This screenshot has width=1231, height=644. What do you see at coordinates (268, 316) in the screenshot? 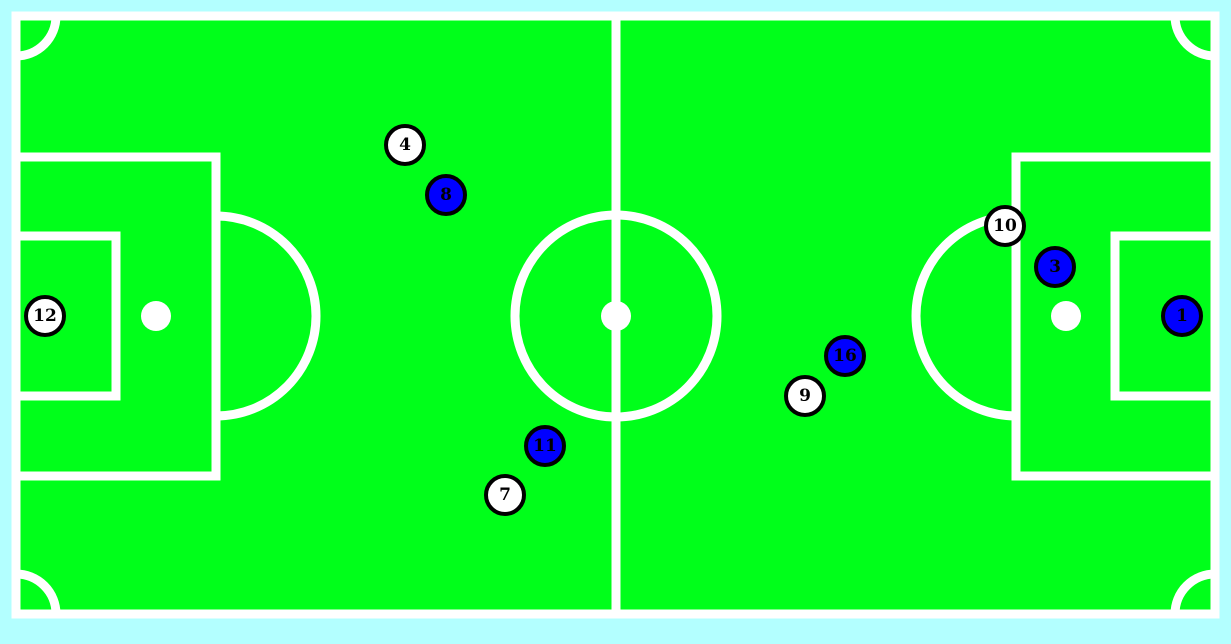
I see `left-penalty-arc` at bounding box center [268, 316].